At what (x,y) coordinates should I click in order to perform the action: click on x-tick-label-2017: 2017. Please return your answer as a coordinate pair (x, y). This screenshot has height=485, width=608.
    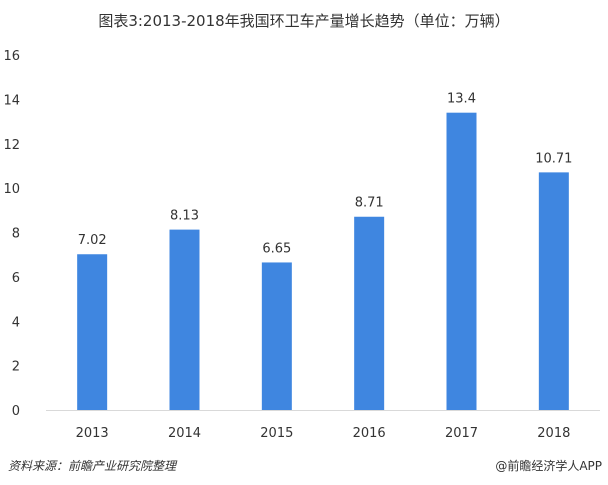
    Looking at the image, I should click on (461, 433).